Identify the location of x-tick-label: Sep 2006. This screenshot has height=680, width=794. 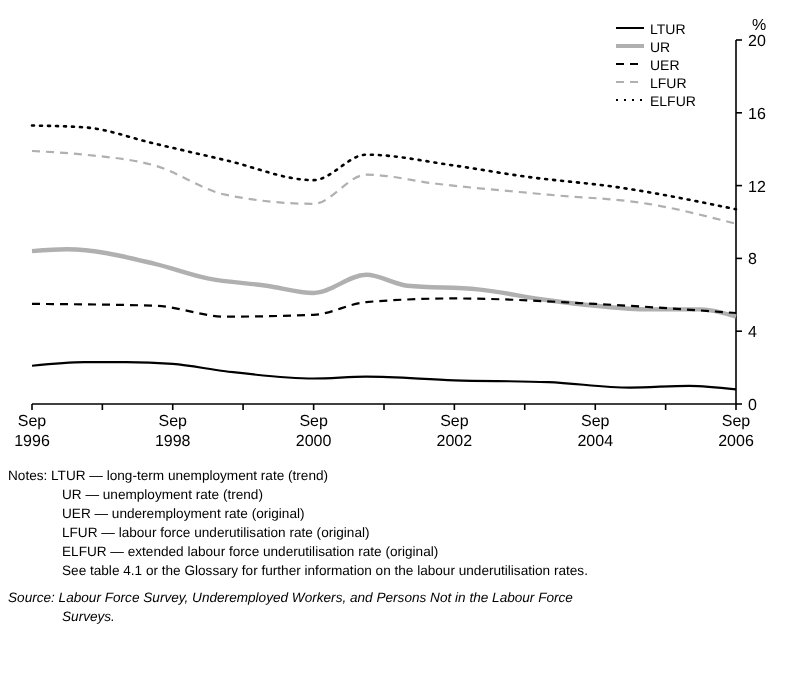
(736, 431).